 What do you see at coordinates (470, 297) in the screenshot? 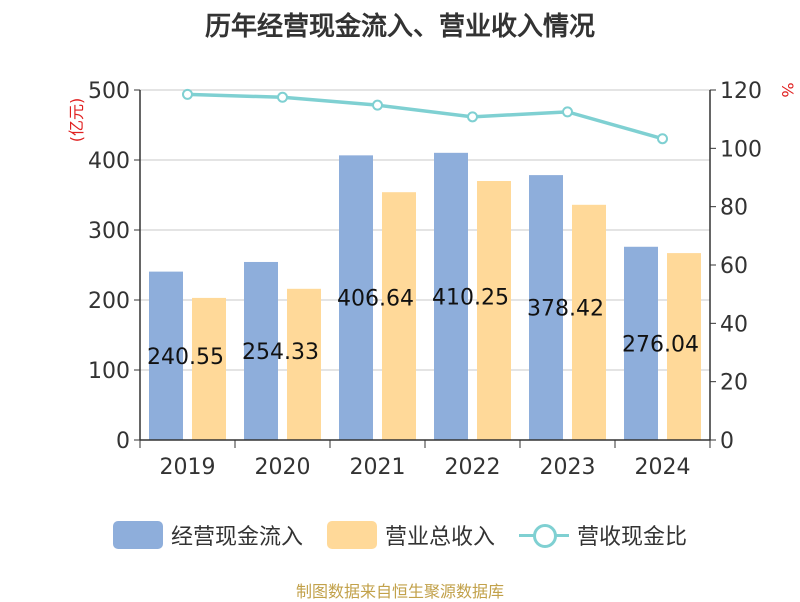
I see `data-label: 410.25` at bounding box center [470, 297].